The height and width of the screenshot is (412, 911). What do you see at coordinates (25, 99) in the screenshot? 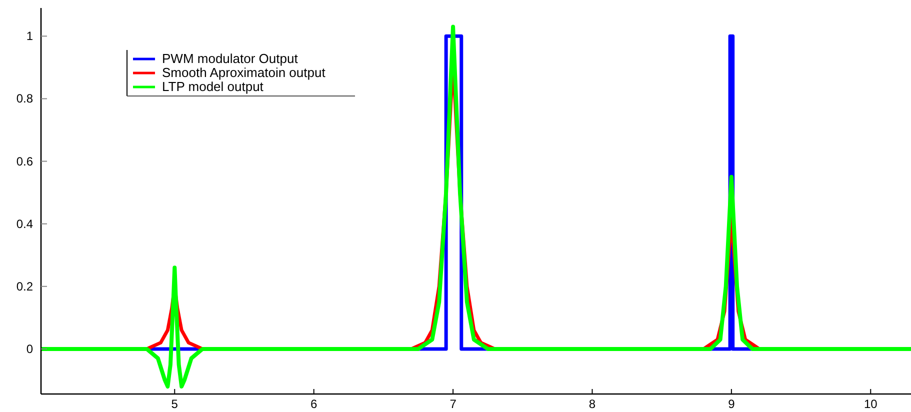
I see `y-tick-label: 0.8` at bounding box center [25, 99].